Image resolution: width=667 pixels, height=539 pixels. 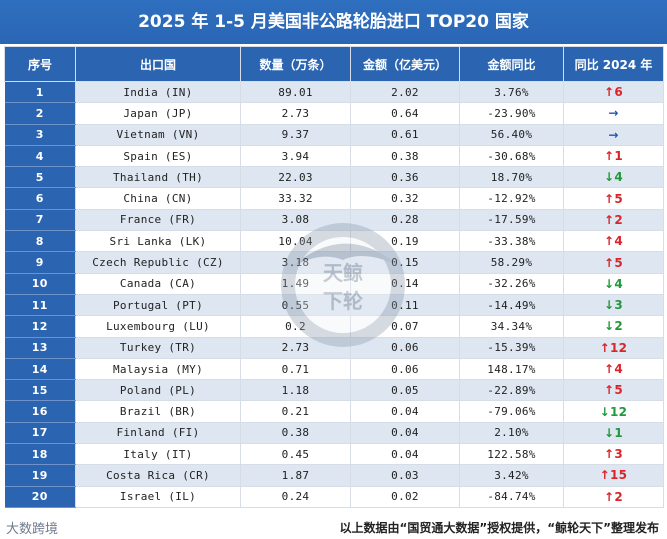 What do you see at coordinates (295, 305) in the screenshot?
I see `quantity-cell: 0.55` at bounding box center [295, 305].